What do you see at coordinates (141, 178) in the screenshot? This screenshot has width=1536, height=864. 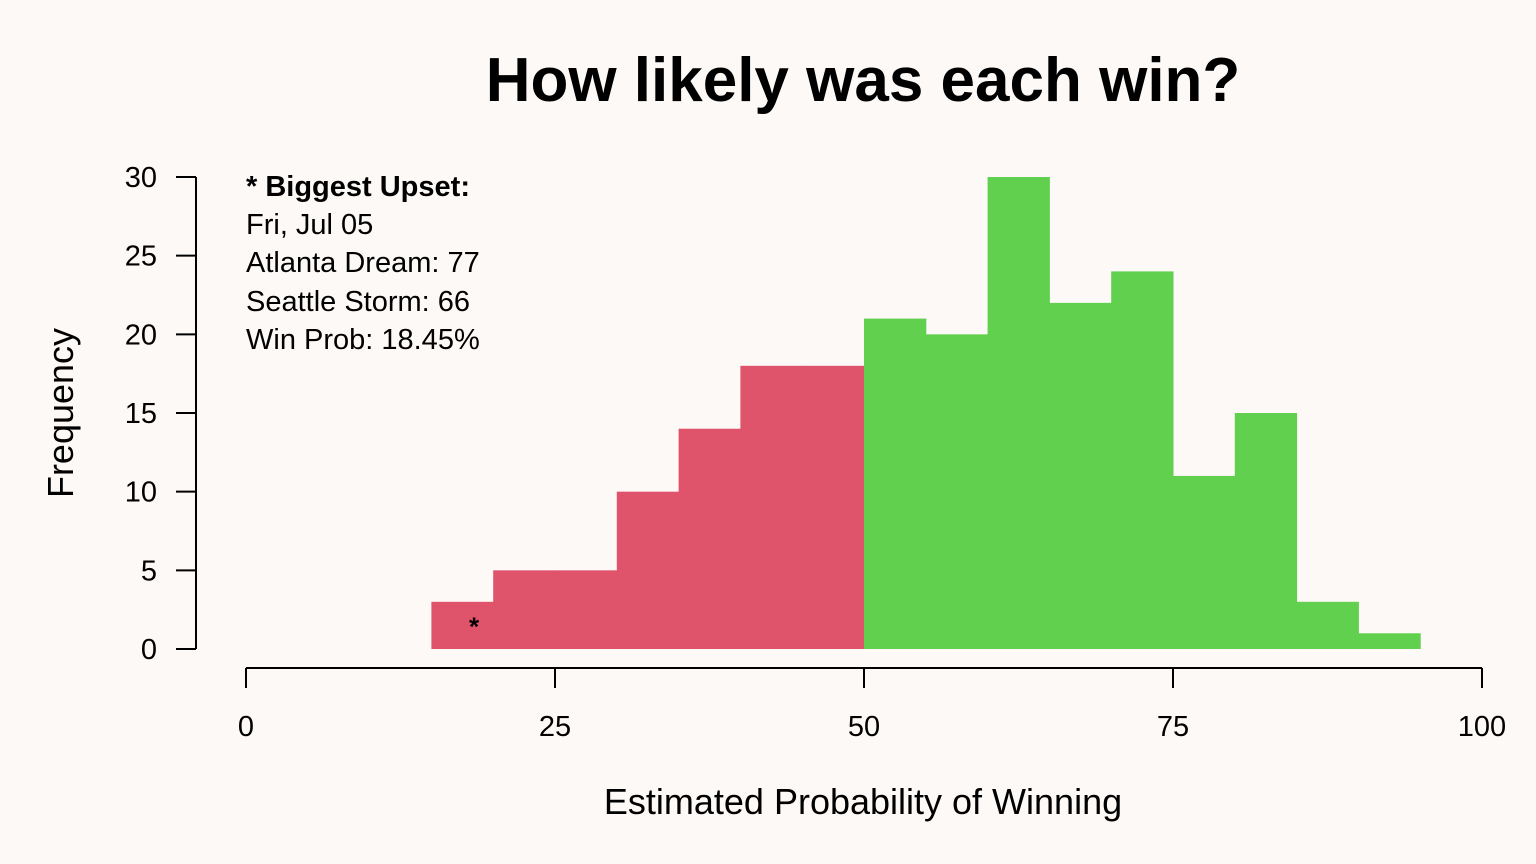 I see `y-tick-label: 30` at bounding box center [141, 178].